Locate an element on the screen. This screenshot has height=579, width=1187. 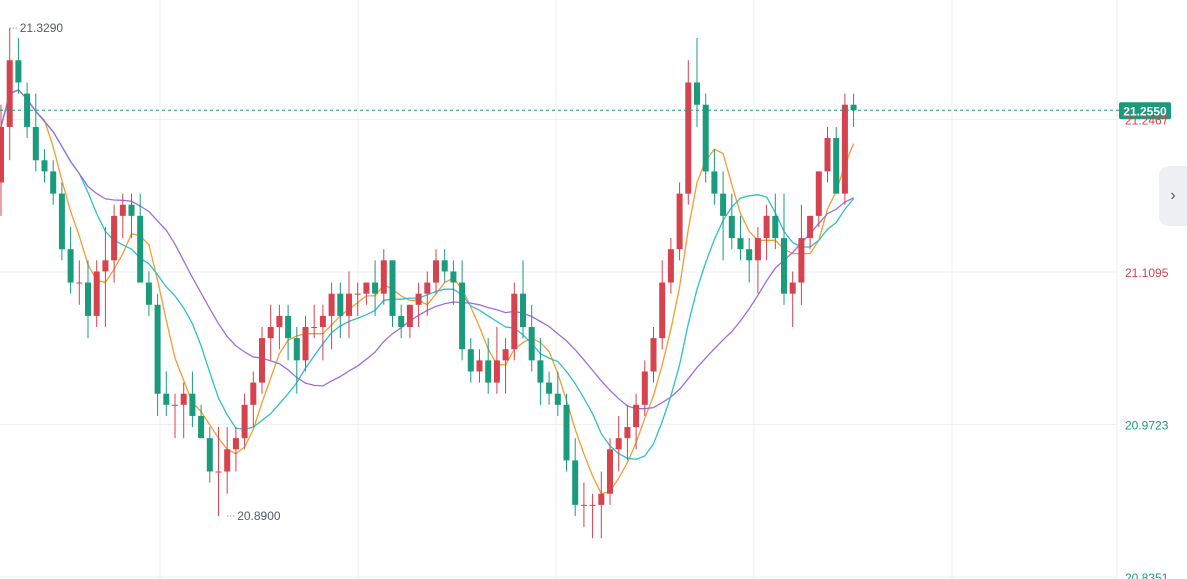
current-price-bg is located at coordinates (1145, 111).